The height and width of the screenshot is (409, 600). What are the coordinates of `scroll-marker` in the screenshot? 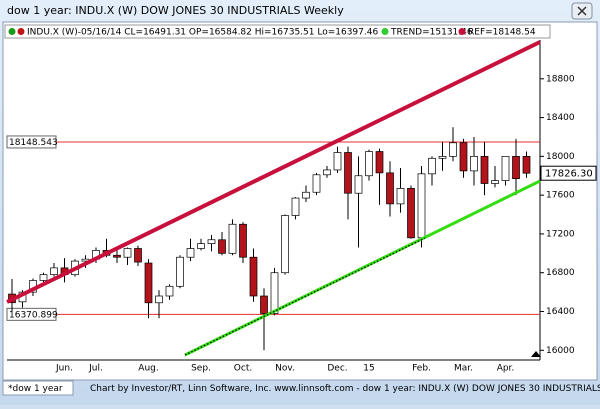 It's located at (536, 354).